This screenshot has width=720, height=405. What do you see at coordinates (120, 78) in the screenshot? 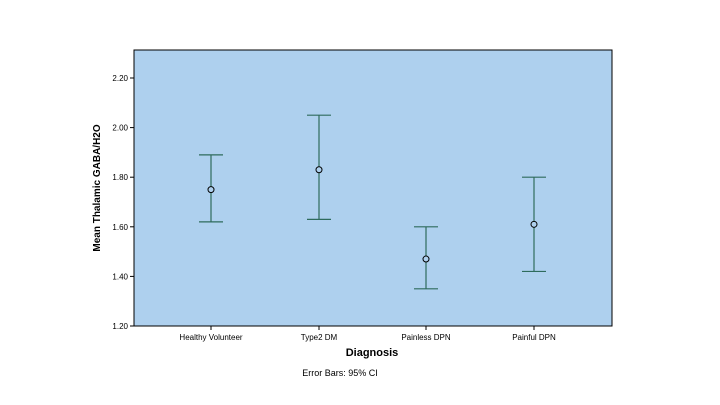
I see `y-tick-label: 2.20` at bounding box center [120, 78].